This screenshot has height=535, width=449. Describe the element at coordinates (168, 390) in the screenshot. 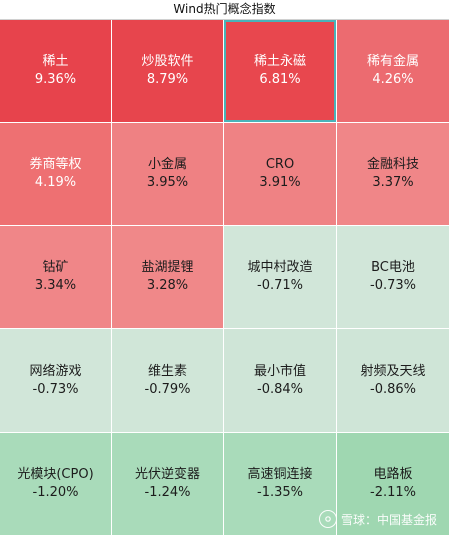

I see `tile-change: -0.79%` at that location.